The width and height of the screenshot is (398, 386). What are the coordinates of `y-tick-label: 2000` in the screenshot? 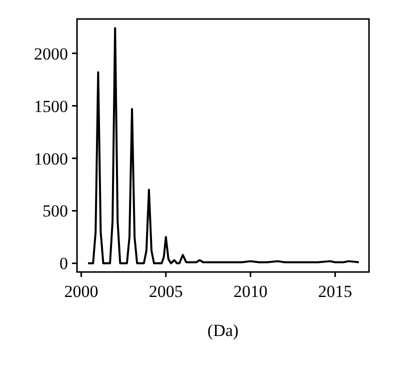 It's located at (51, 54).